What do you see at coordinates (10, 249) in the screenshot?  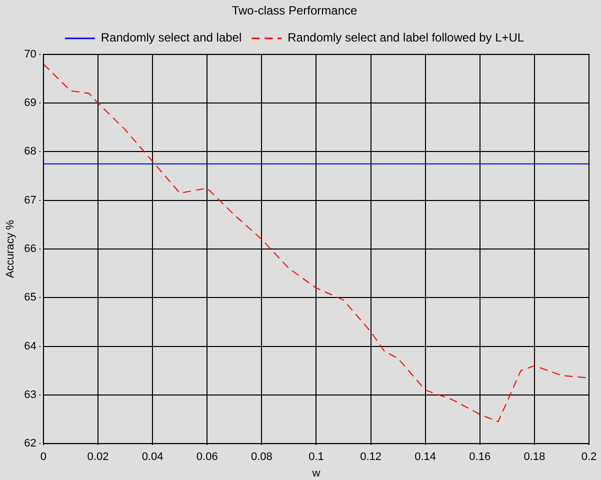 I see `y-axis-title: Accuracy %` at bounding box center [10, 249].